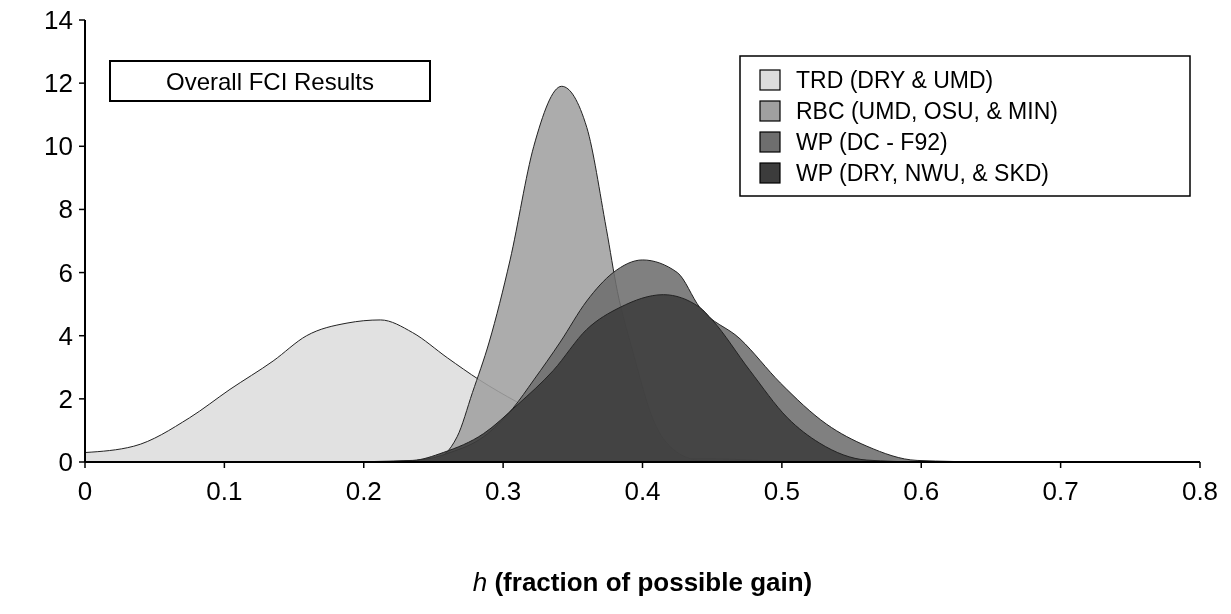 The image size is (1231, 614). What do you see at coordinates (58, 146) in the screenshot?
I see `y-tick-label: 10` at bounding box center [58, 146].